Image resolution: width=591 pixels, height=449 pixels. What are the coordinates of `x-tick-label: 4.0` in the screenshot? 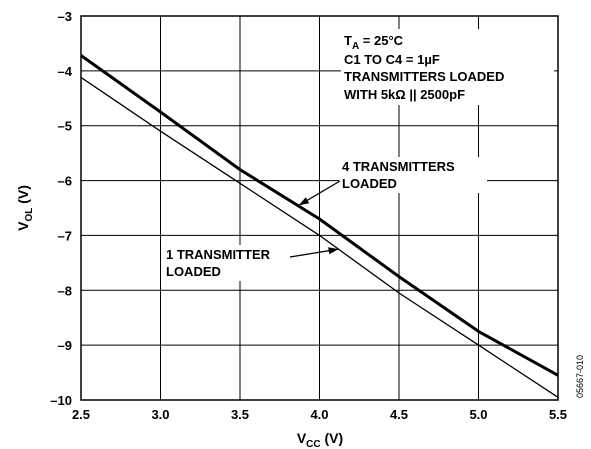 It's located at (319, 414).